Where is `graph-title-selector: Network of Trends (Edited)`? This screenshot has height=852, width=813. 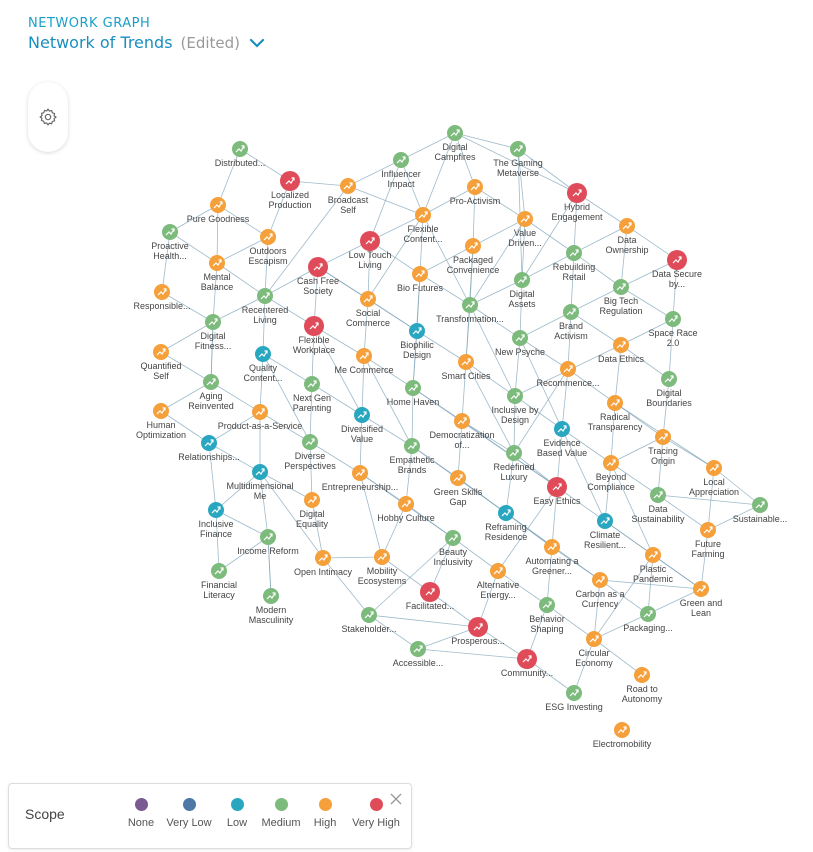 graph-title-selector: Network of Trends (Edited) is located at coordinates (147, 42).